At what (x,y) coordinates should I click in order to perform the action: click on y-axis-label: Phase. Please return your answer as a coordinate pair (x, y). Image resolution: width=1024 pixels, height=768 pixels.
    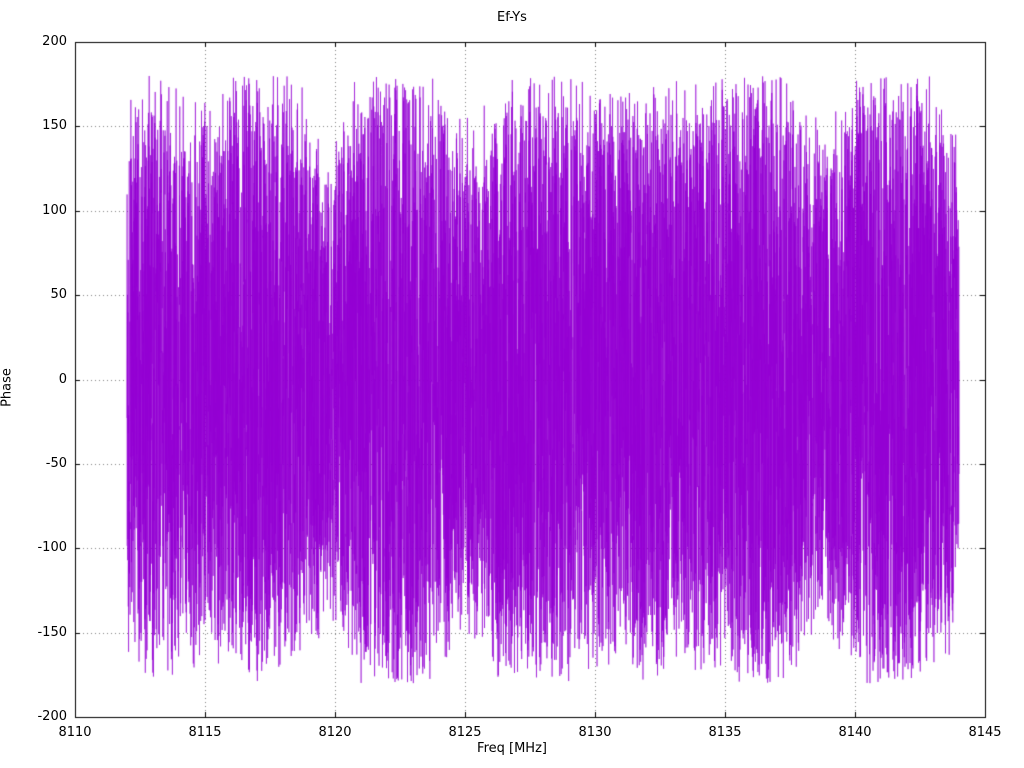
    Looking at the image, I should click on (7, 387).